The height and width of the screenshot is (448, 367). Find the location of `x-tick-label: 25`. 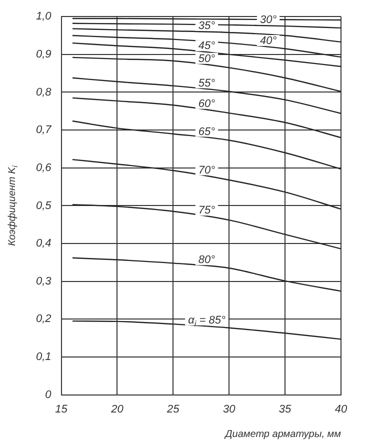

x-tick-label: 25 is located at coordinates (173, 409).